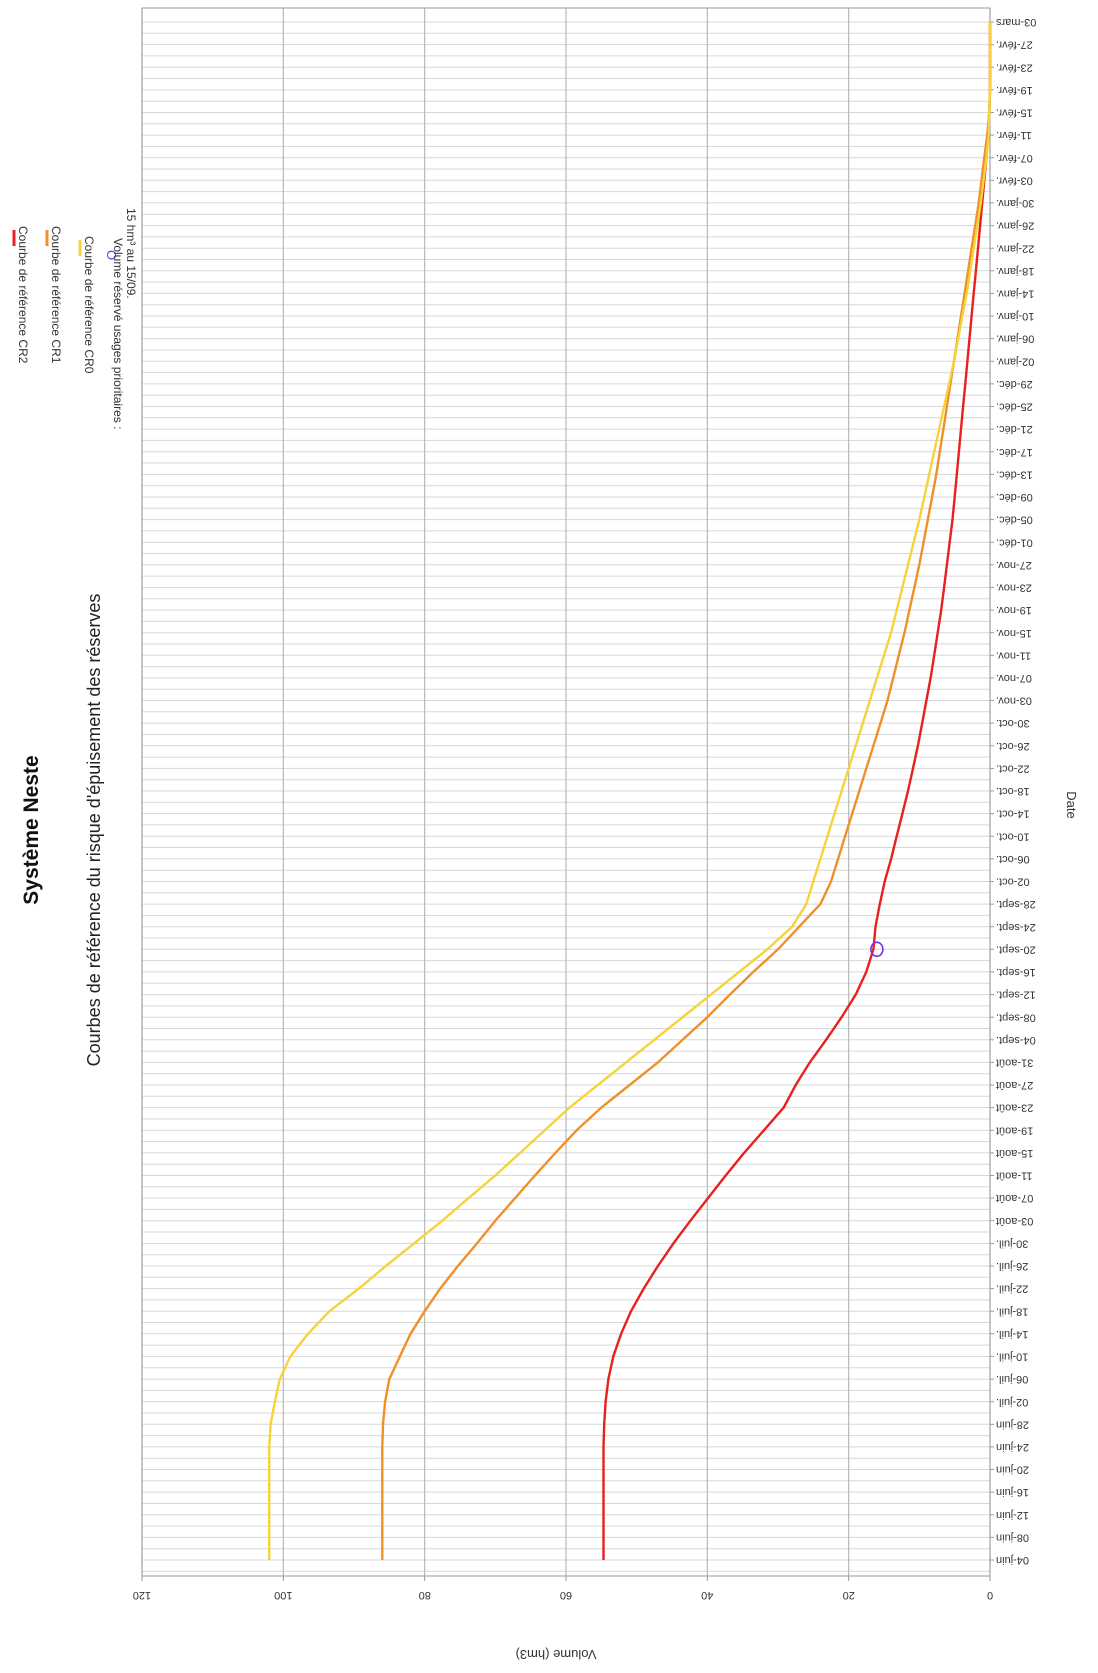 The image size is (1098, 1673). Describe the element at coordinates (849, 1595) in the screenshot. I see `y-tick-label: 20` at that location.